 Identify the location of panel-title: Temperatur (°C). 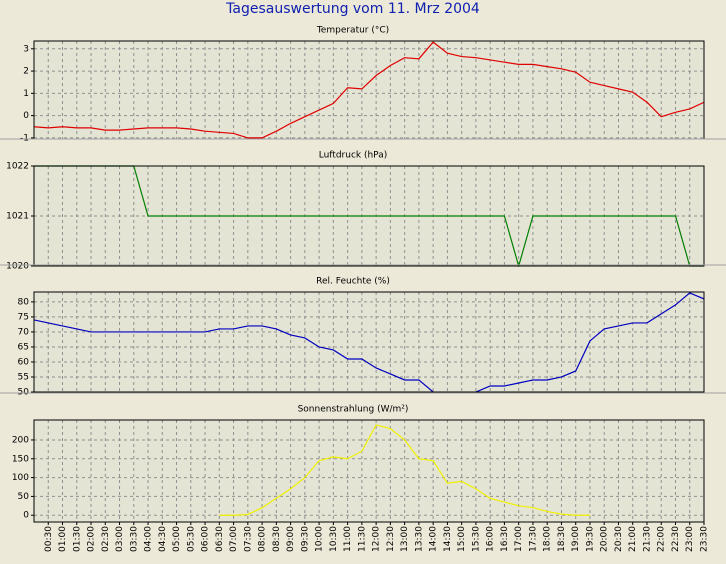
(352, 31).